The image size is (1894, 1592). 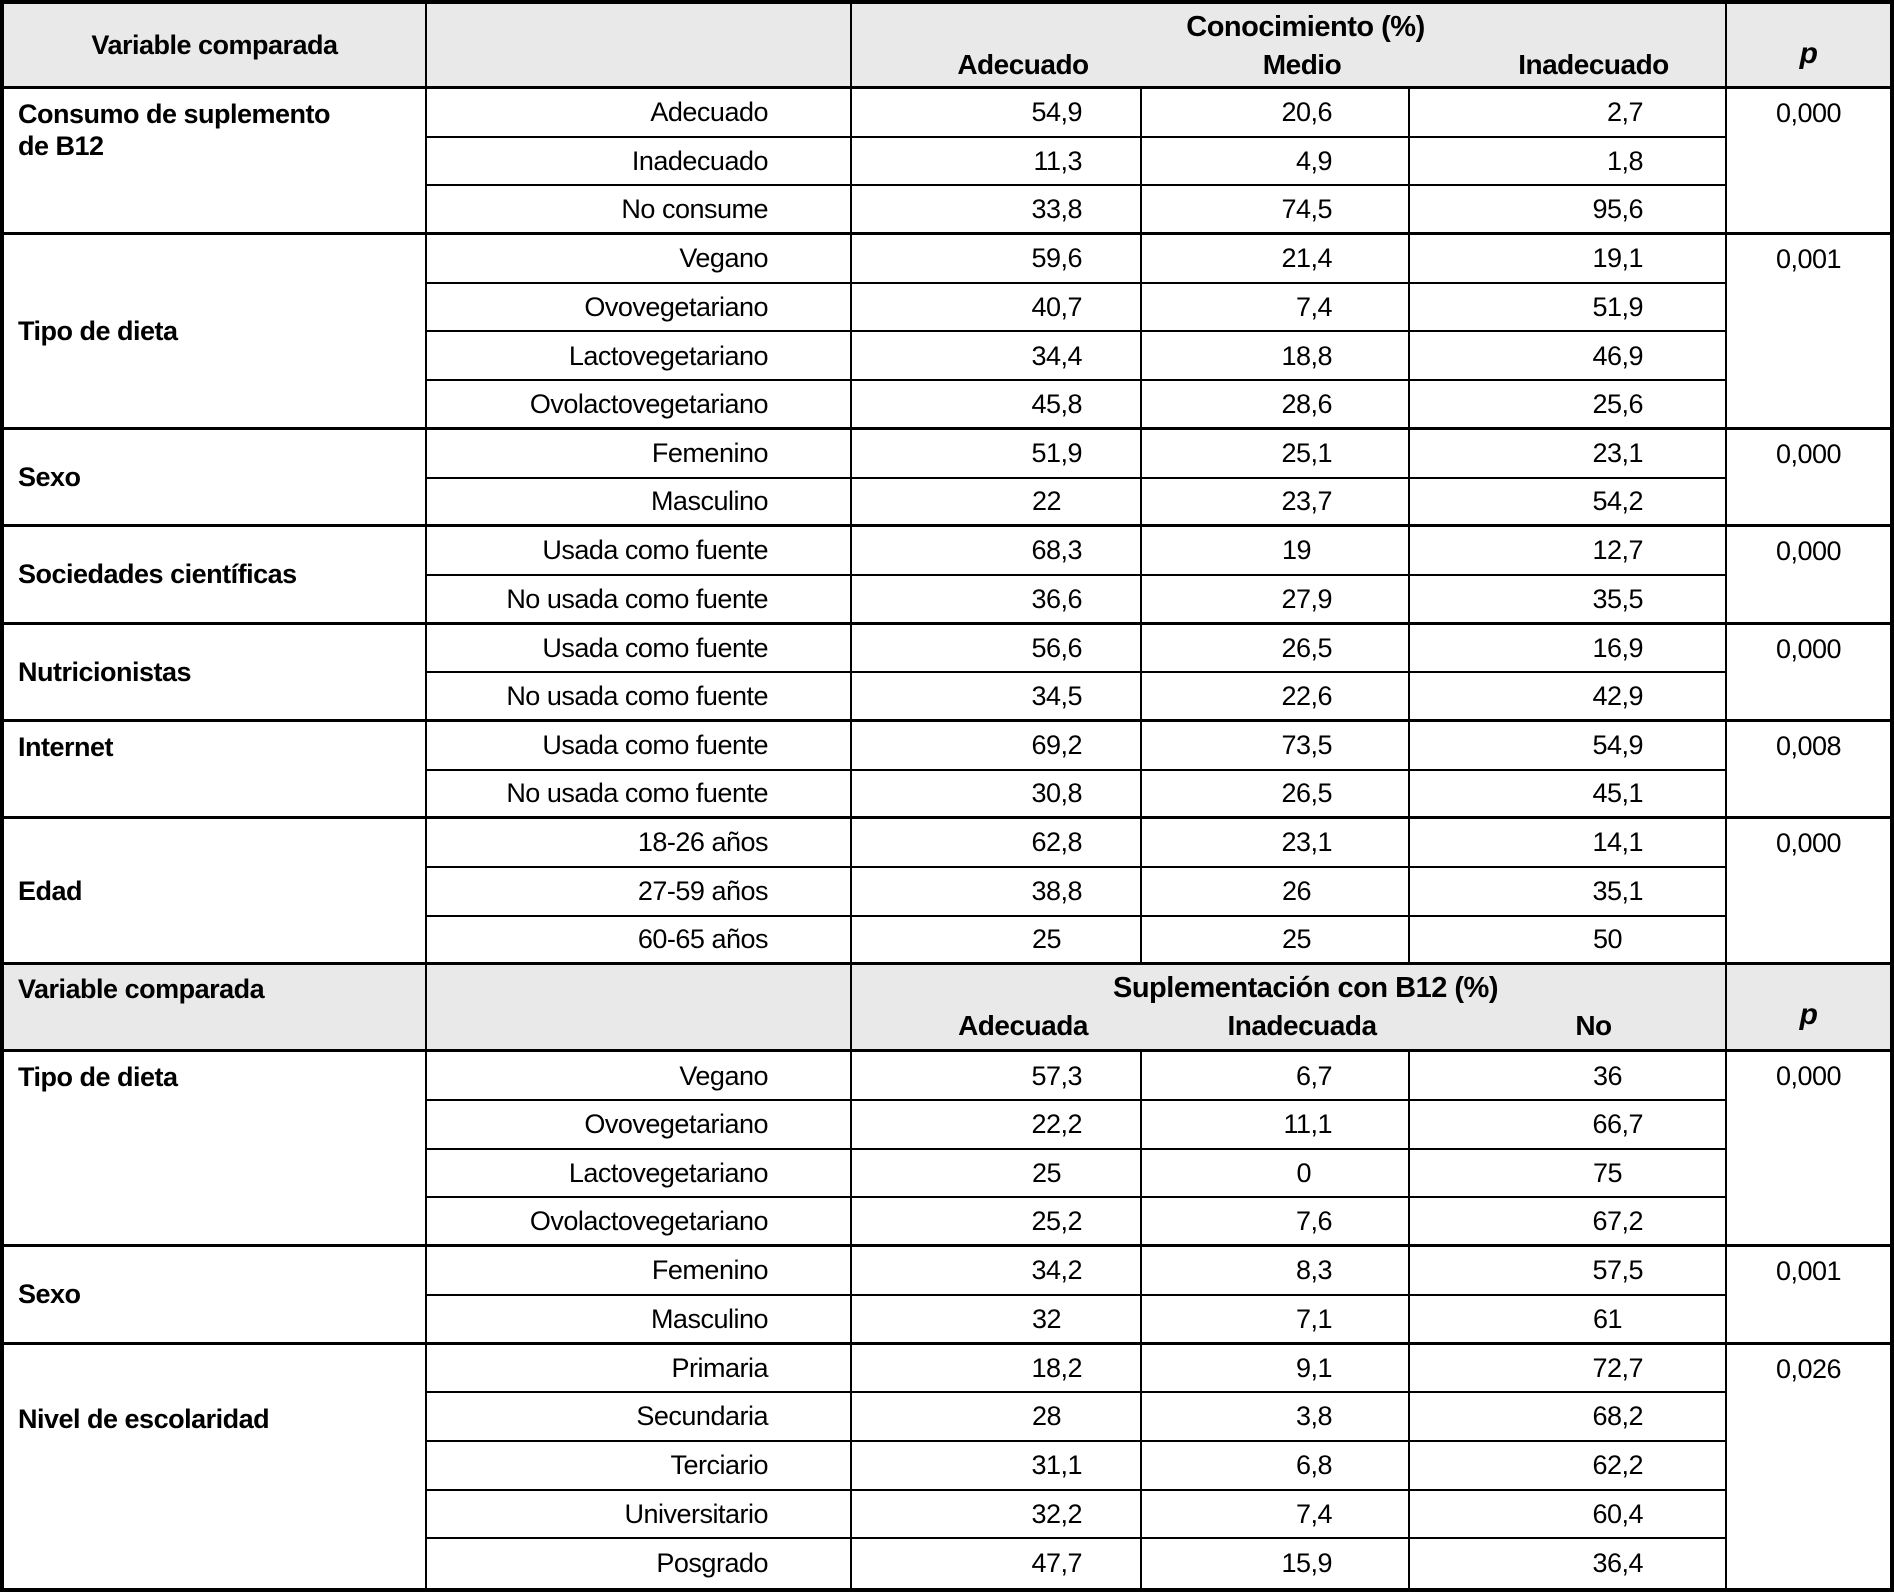 I want to click on value-cell: 1,8, so click(x=1568, y=162).